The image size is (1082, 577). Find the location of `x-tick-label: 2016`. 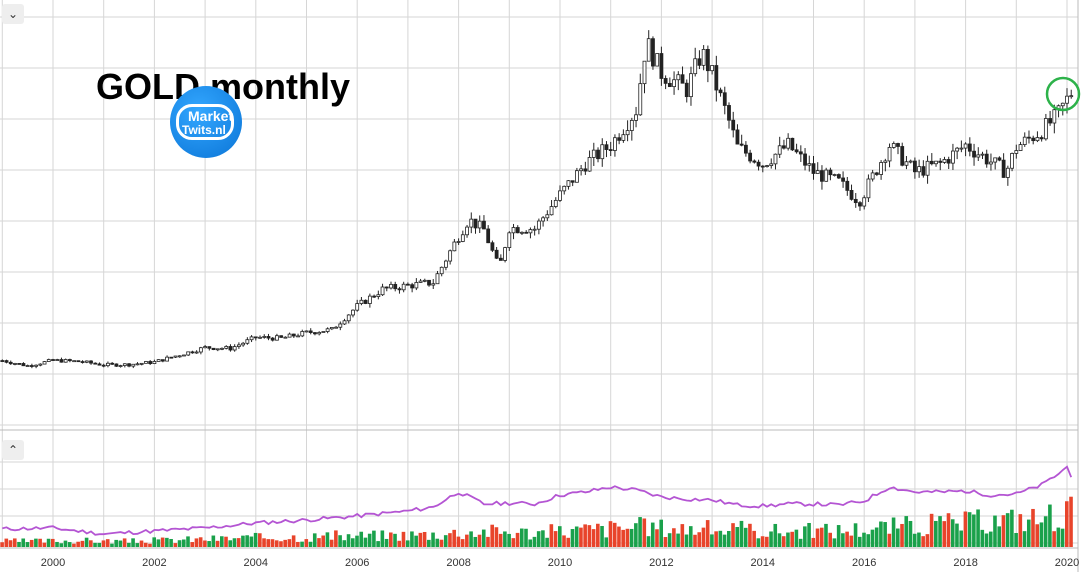

x-tick-label: 2016 is located at coordinates (864, 563).